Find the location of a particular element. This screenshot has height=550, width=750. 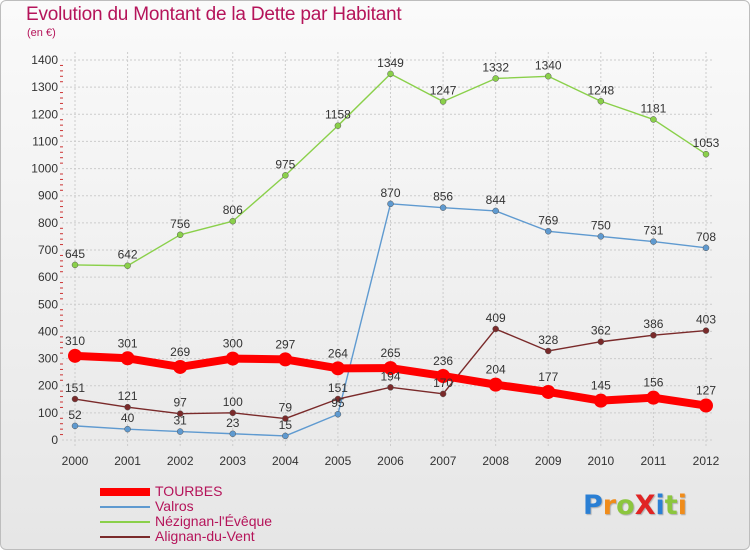

data-label: 409 is located at coordinates (496, 318).